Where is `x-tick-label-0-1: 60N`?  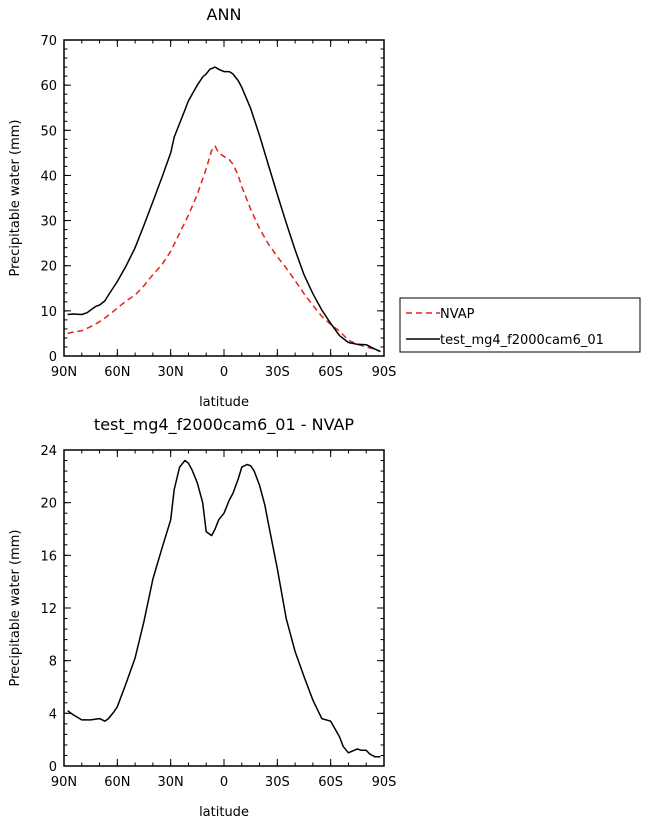
x-tick-label-0-1: 60N is located at coordinates (117, 372).